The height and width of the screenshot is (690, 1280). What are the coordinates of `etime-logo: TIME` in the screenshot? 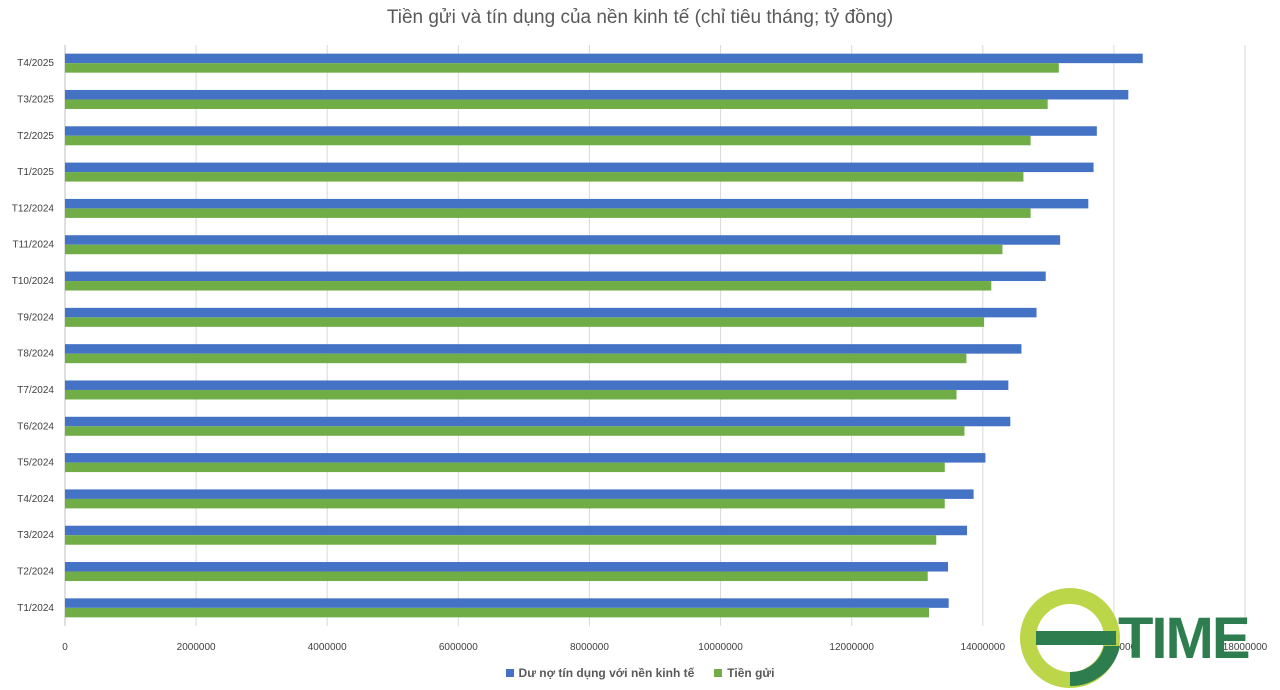 It's located at (1135, 638).